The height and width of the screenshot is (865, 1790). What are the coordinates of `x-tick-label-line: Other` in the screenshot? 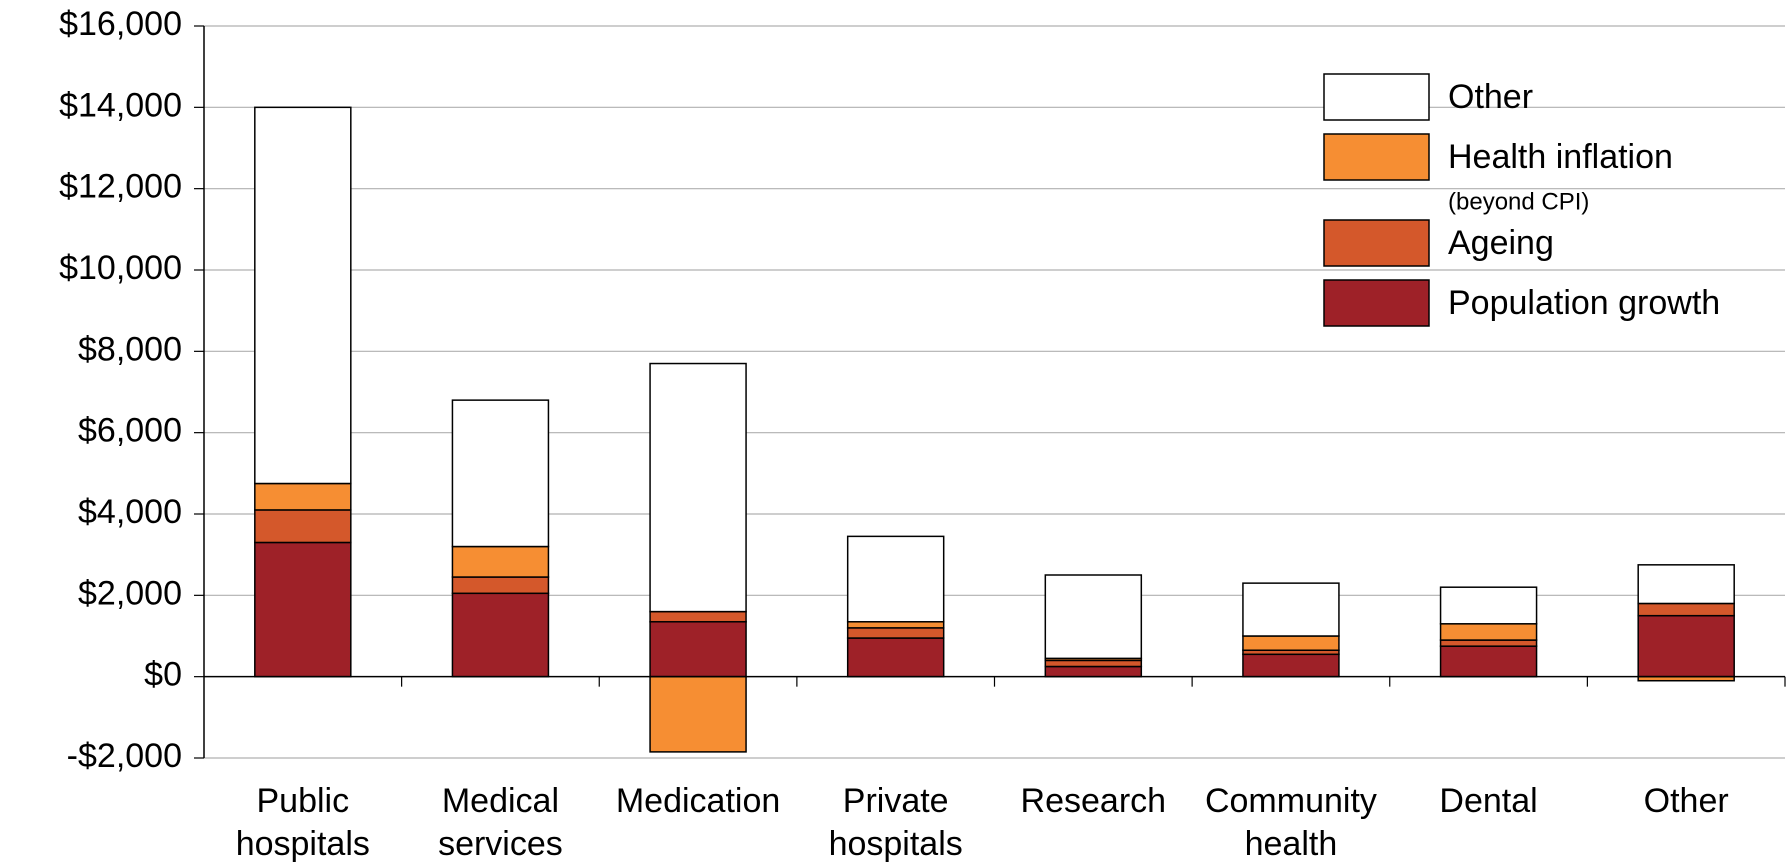 It's located at (1686, 801).